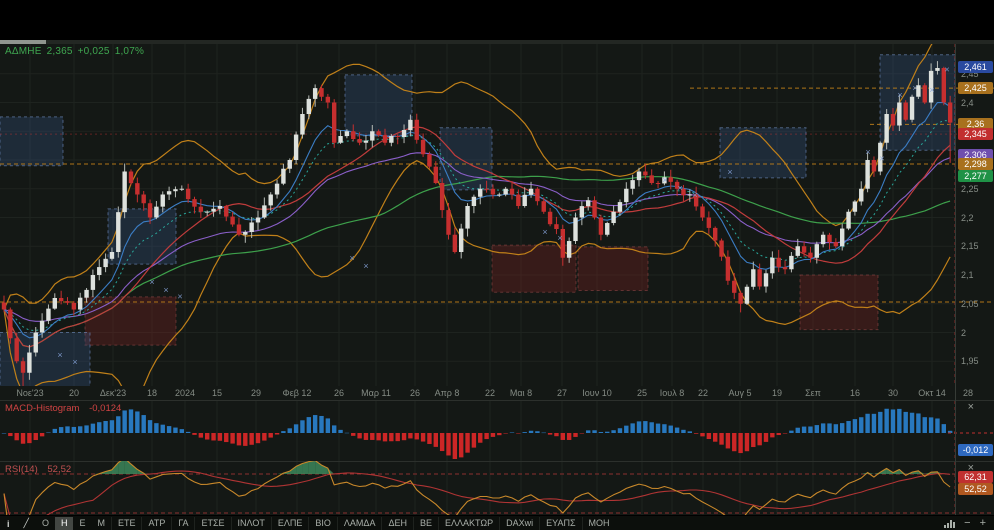 The height and width of the screenshot is (530, 994). Describe the element at coordinates (975, 489) in the screenshot. I see `indicator-value-badge: 52,52` at that location.